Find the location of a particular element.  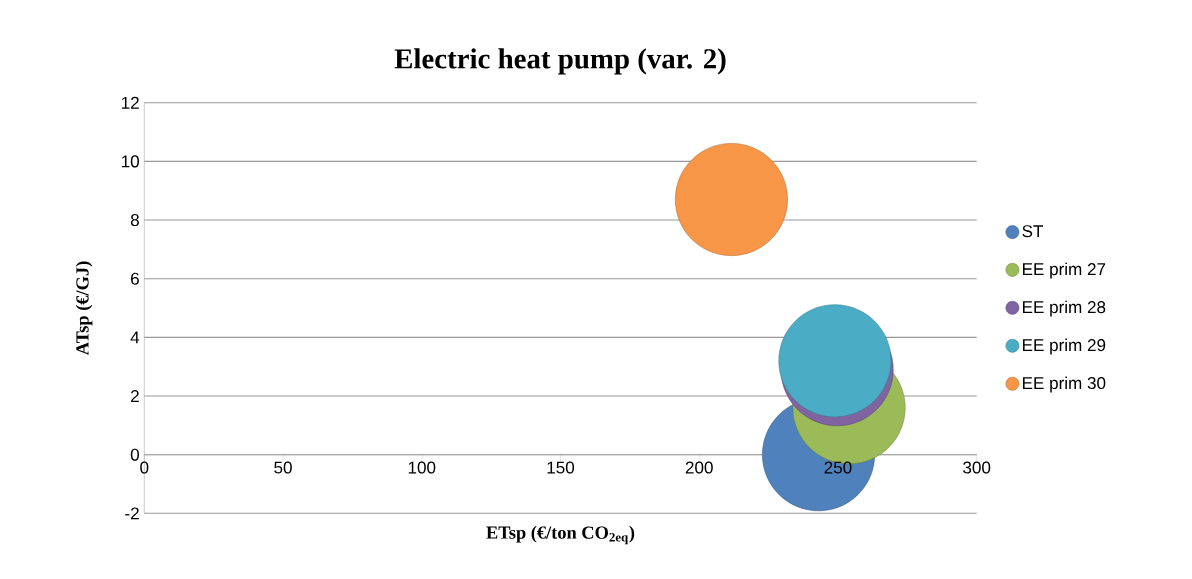

legend-label: EE prim 27 is located at coordinates (1064, 270).